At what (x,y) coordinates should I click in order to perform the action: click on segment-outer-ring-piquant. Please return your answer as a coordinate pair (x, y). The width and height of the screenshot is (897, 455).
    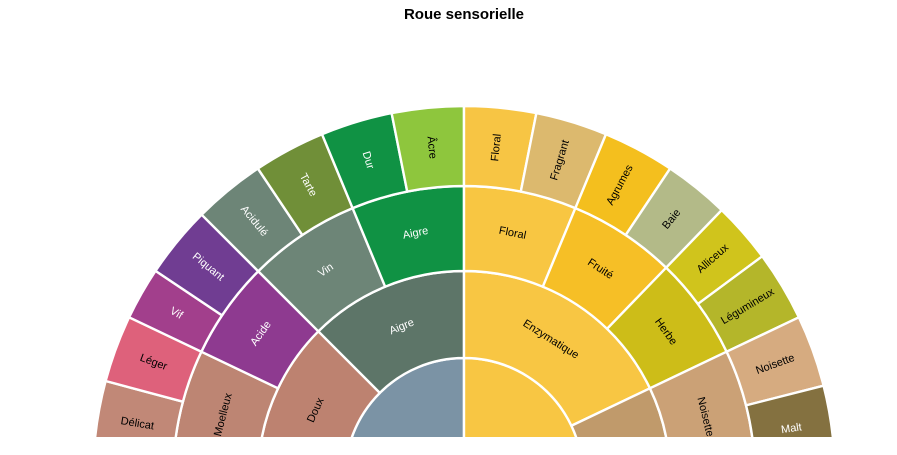
    Looking at the image, I should click on (207, 265).